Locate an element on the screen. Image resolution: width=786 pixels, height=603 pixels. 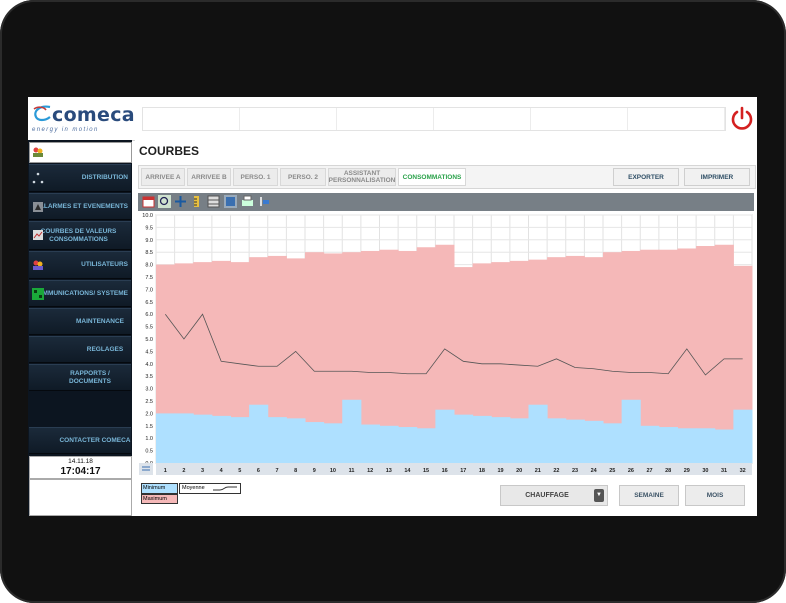
x-tick-label: 10 is located at coordinates (333, 471).